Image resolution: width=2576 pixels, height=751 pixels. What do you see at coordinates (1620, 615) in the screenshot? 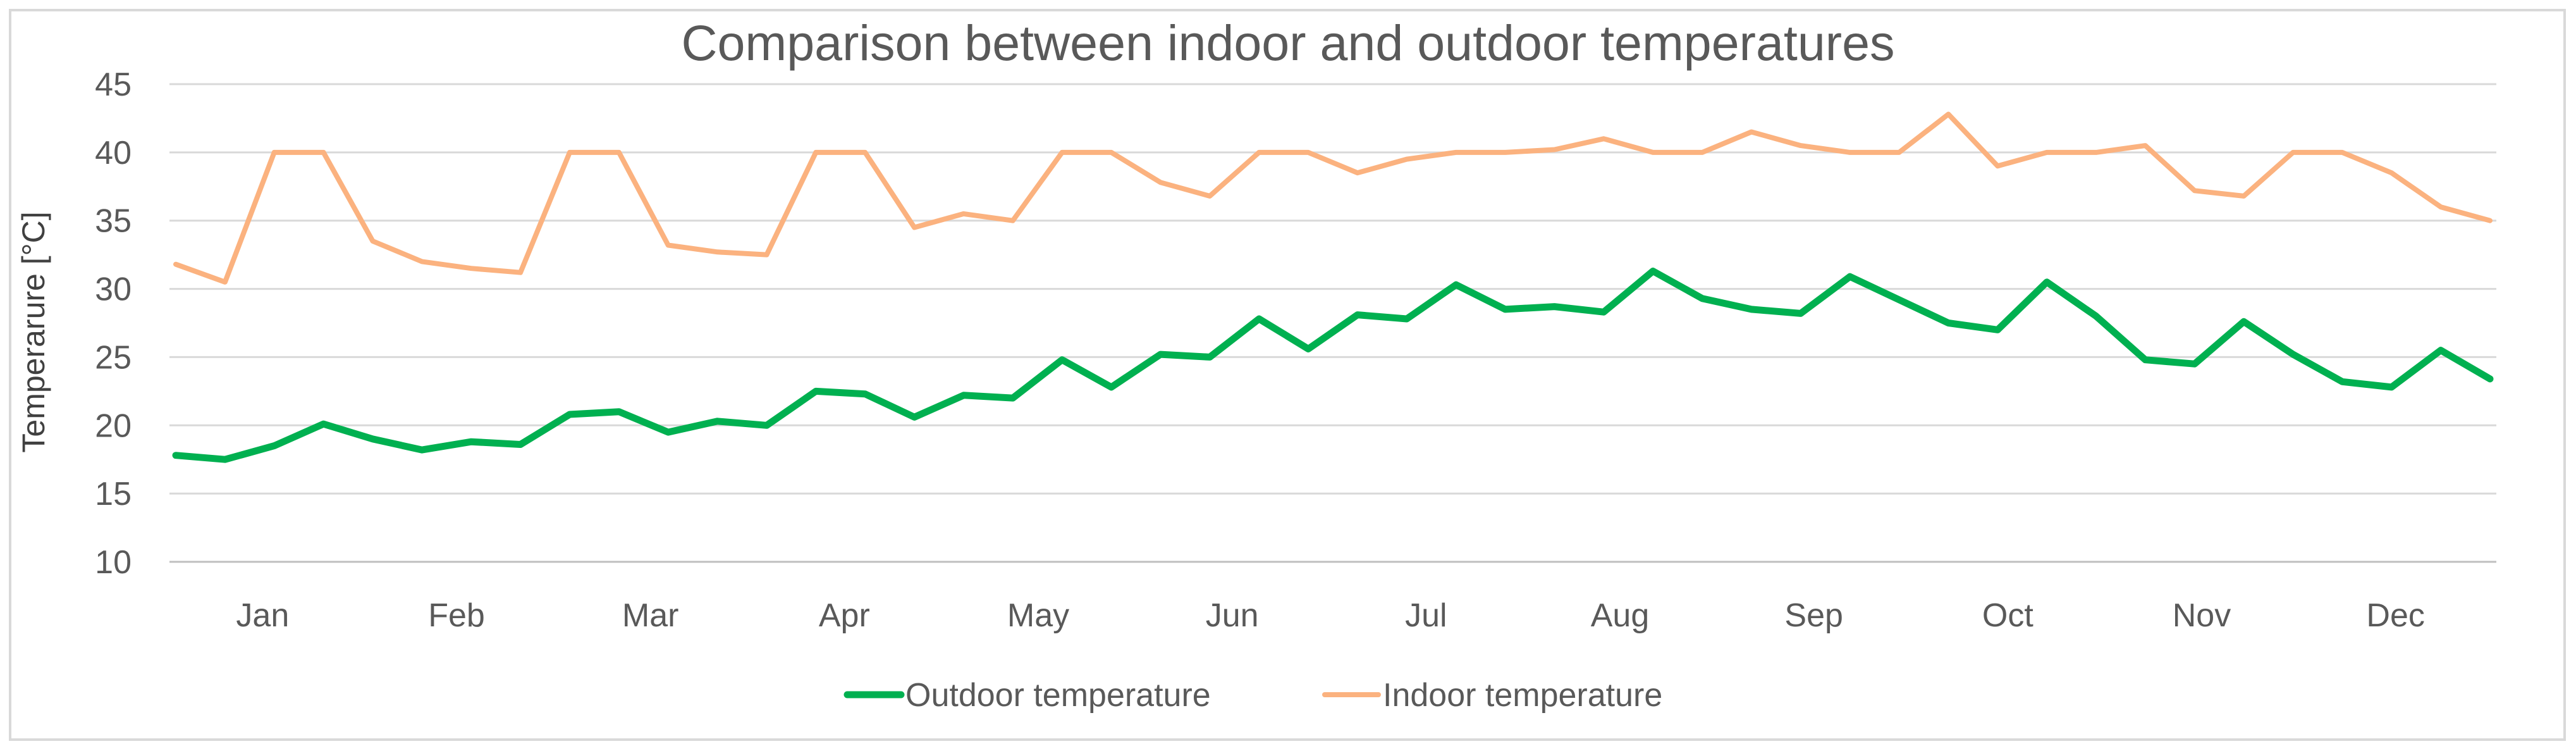
I see `x-tick-label: Aug` at bounding box center [1620, 615].